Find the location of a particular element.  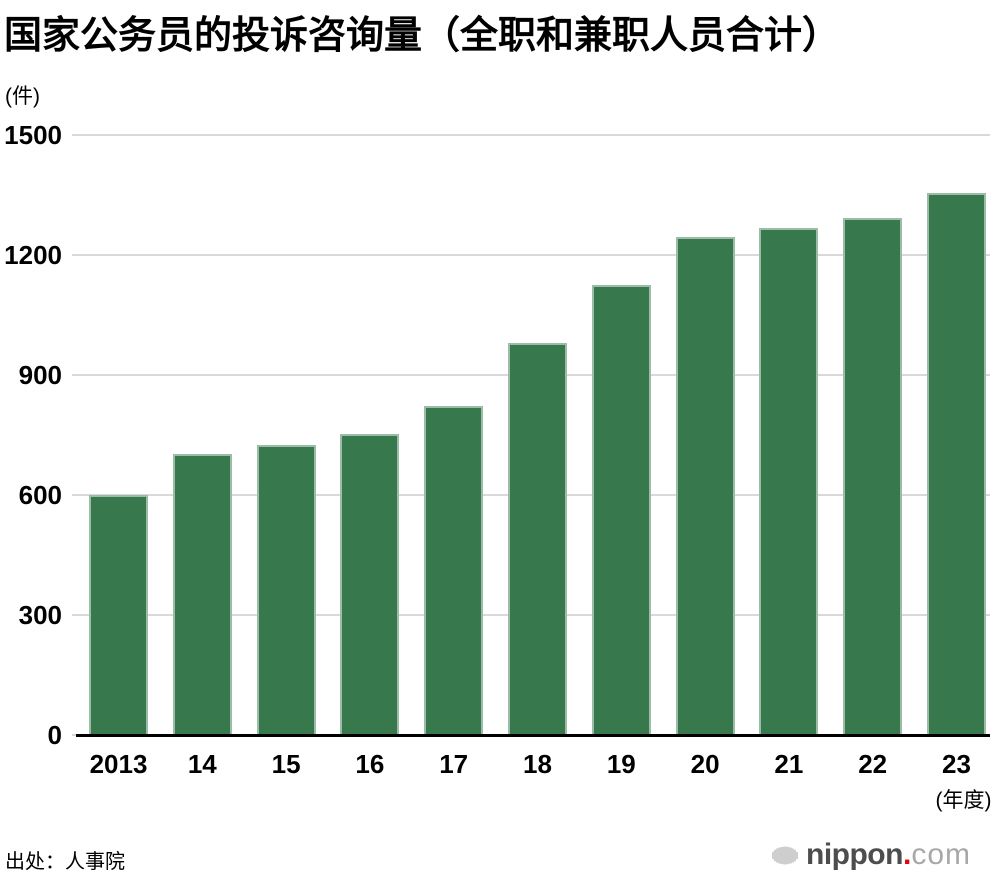

nippon-logo-text: nippon.com is located at coordinates (888, 855).